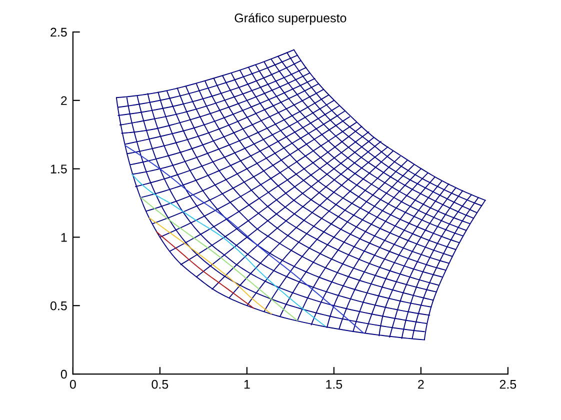 The width and height of the screenshot is (561, 420). I want to click on x-tick-label: 2.5, so click(508, 384).